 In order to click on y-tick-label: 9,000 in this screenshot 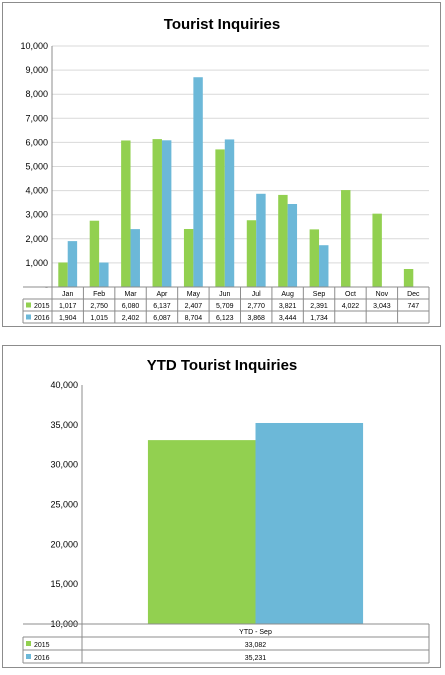, I will do `click(36, 70)`.